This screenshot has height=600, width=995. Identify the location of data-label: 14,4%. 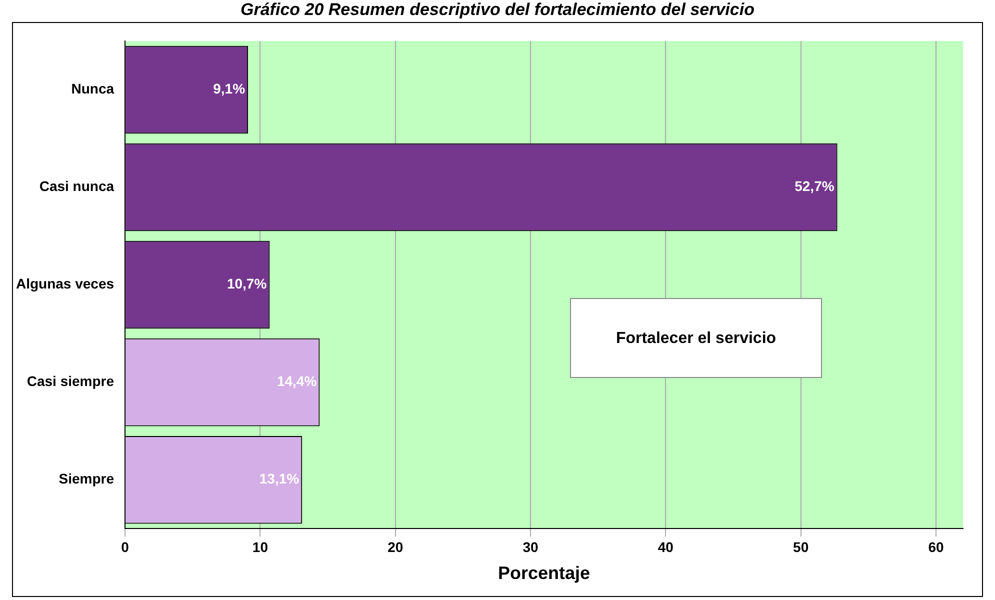
(297, 381).